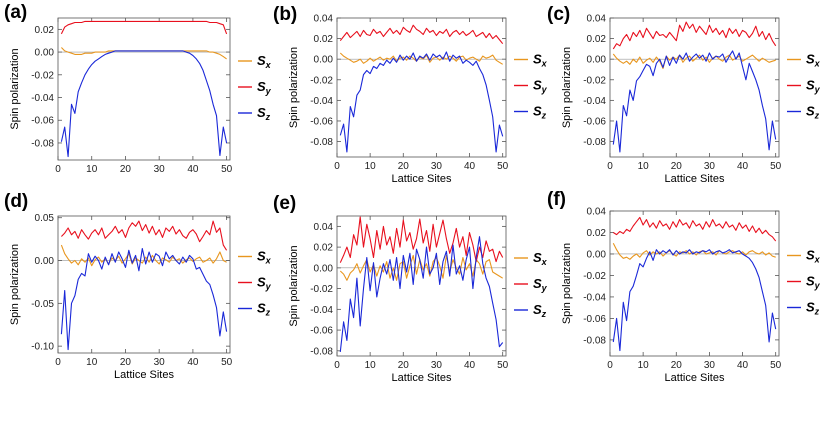 The image size is (830, 421). Describe the element at coordinates (45, 218) in the screenshot. I see `y-tick-label: 0.05` at that location.